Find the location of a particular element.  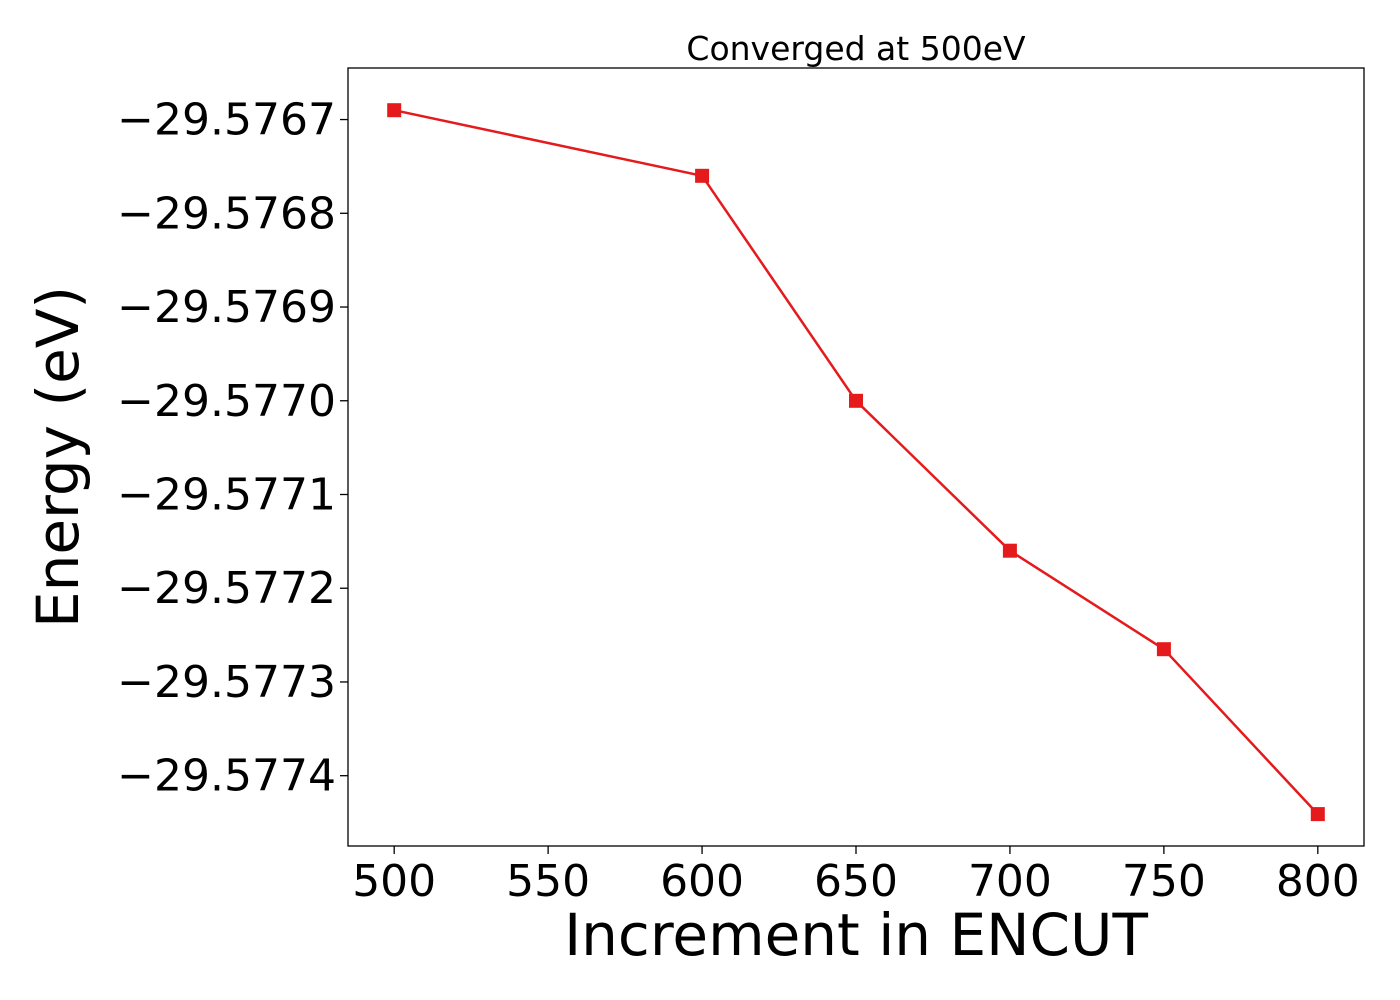

x-tick-label: 650 is located at coordinates (856, 881).